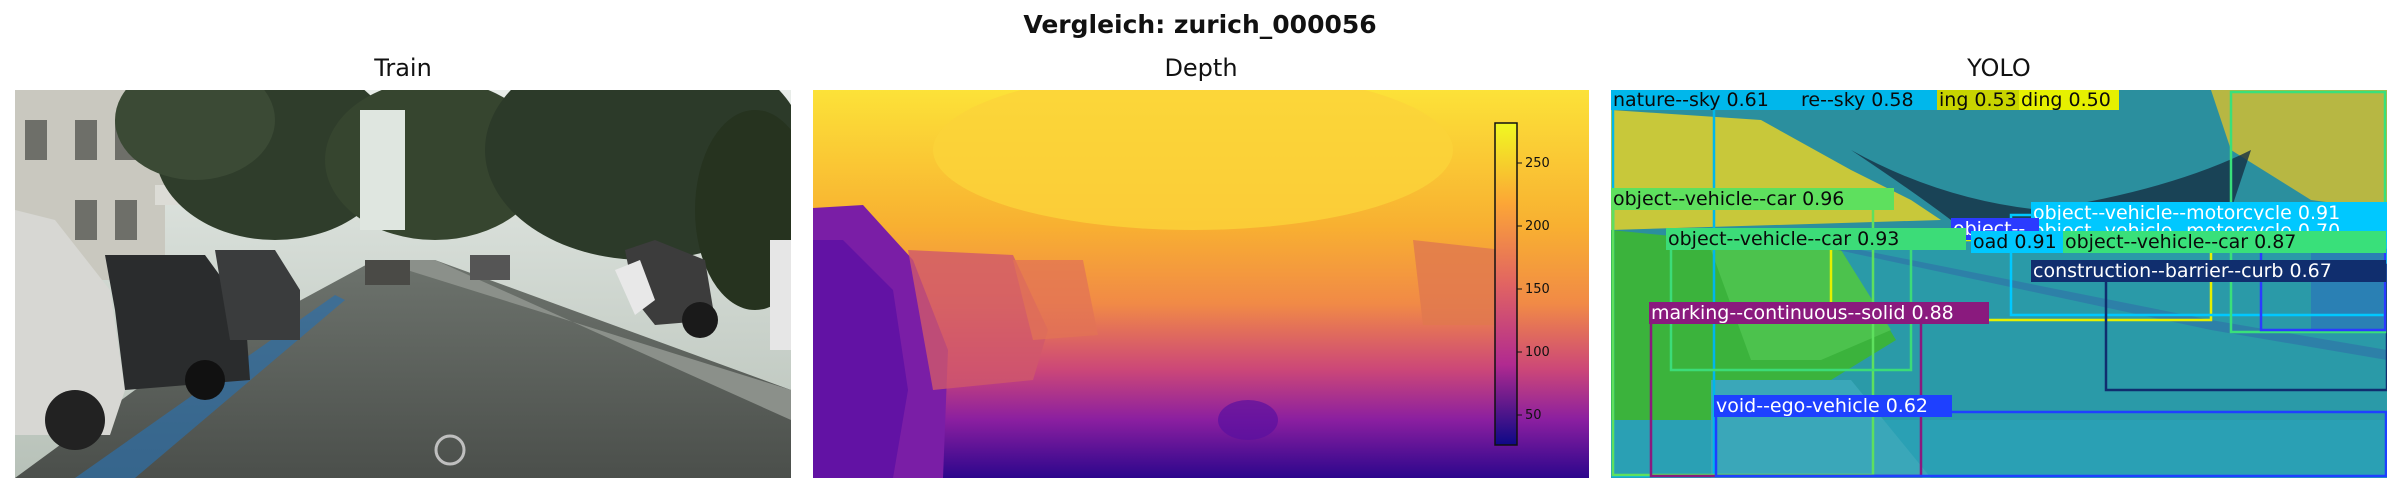 The image size is (2400, 493). What do you see at coordinates (1783, 239) in the screenshot?
I see `detection-label: object--vehicle--car 0.93` at bounding box center [1783, 239].